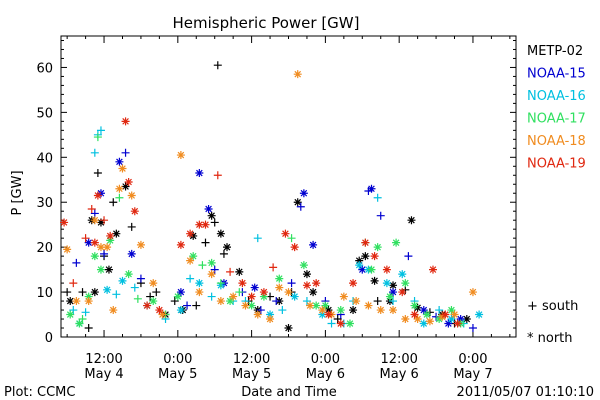 This screenshot has height=400, width=600. Describe the element at coordinates (44, 203) in the screenshot. I see `y-tick-label: 30` at that location.